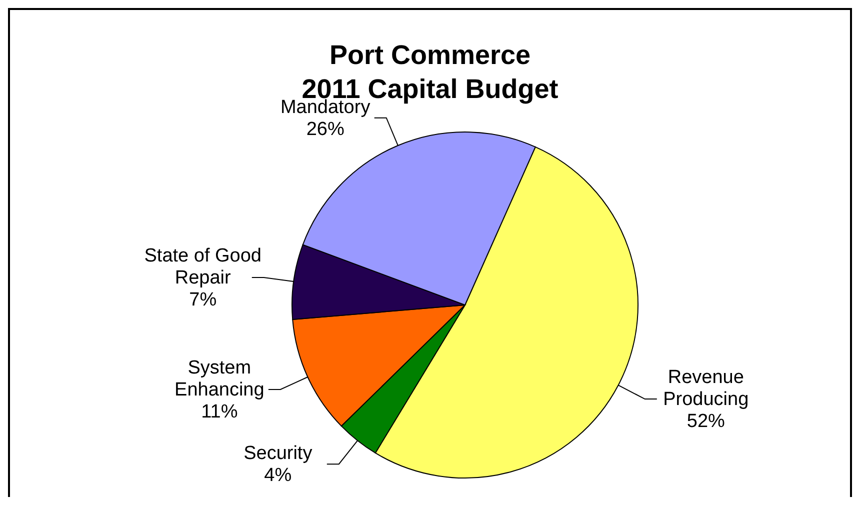  What do you see at coordinates (203, 266) in the screenshot?
I see `slice-label: State of Good Repair` at bounding box center [203, 266].